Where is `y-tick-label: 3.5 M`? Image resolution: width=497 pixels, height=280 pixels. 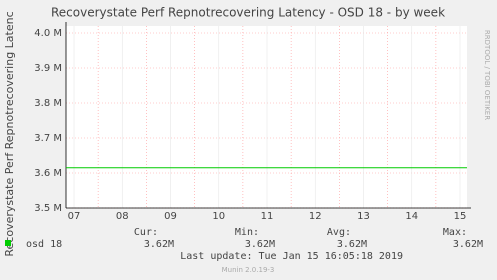 y-tick-label: 3.5 M is located at coordinates (48, 208).